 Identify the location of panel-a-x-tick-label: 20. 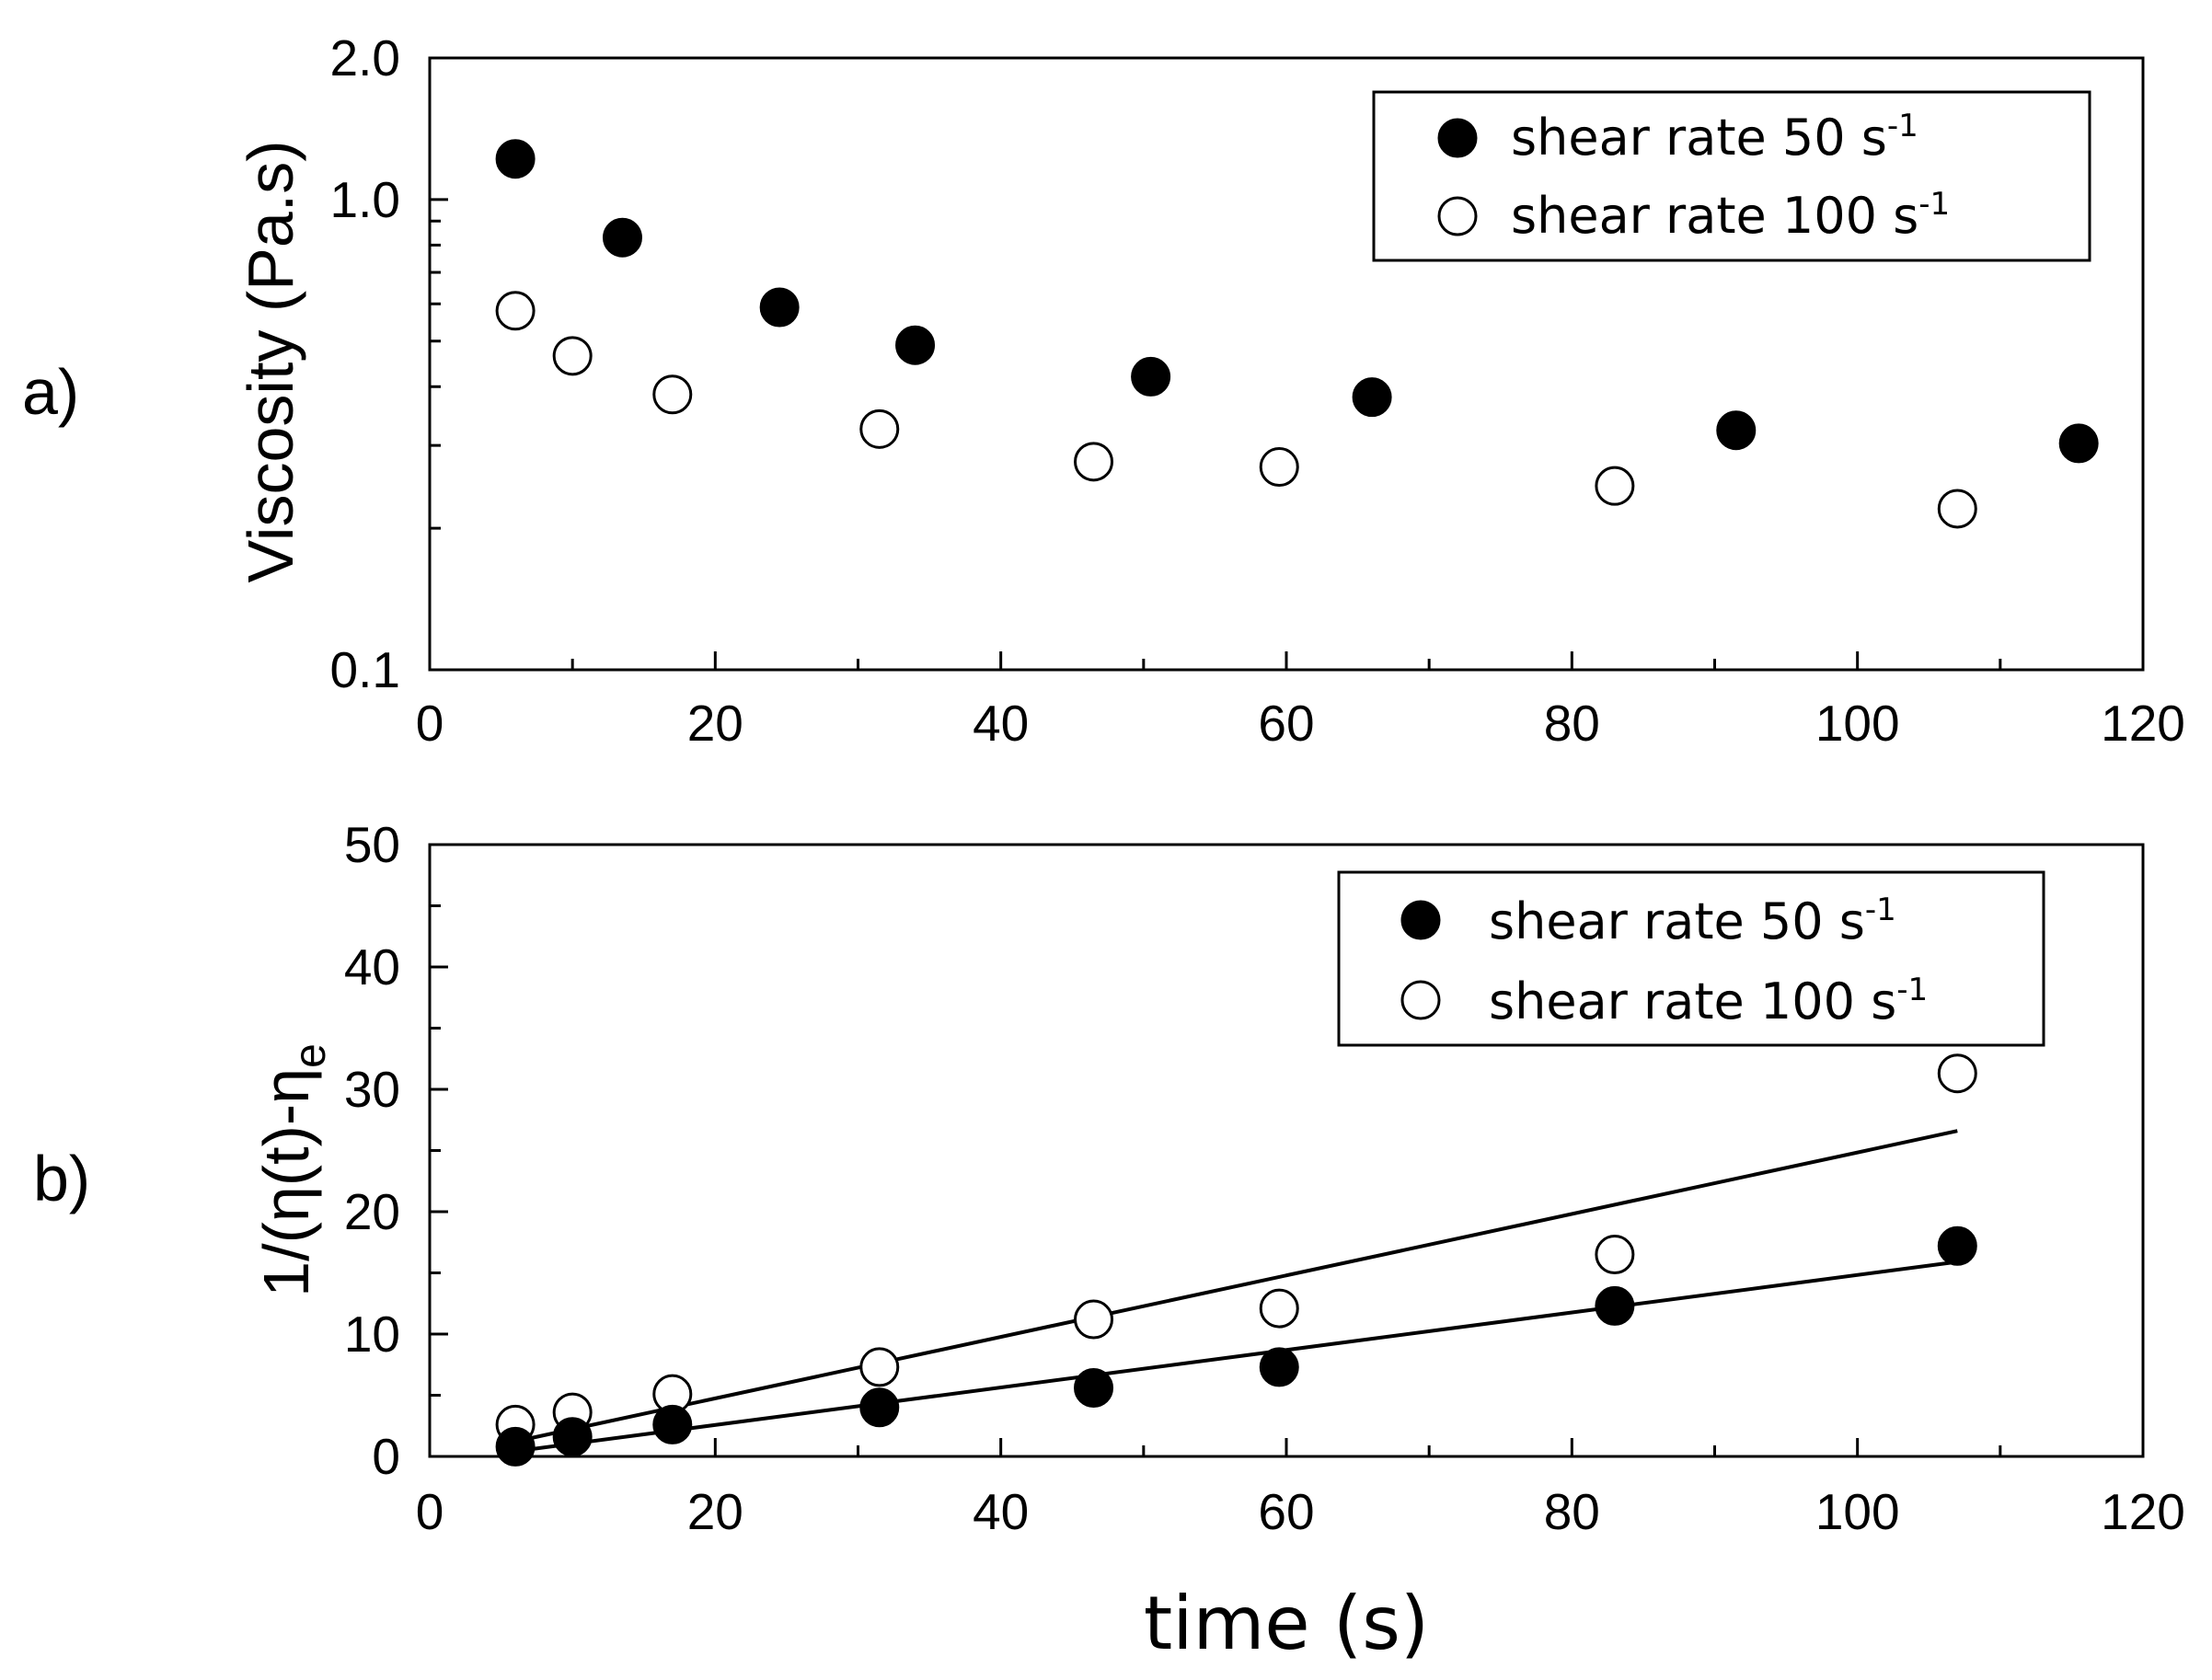
(715, 723).